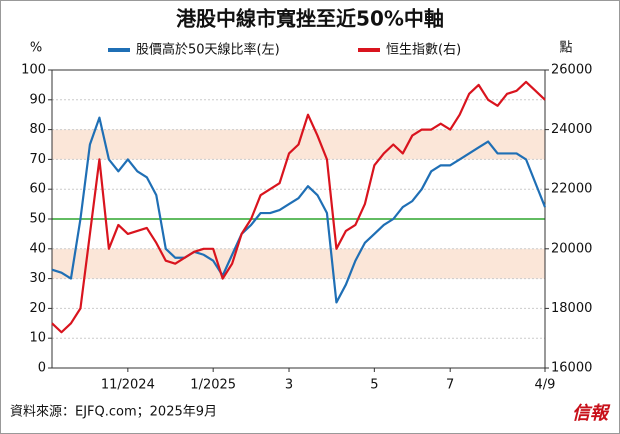 This screenshot has height=434, width=620. What do you see at coordinates (310, 19) in the screenshot?
I see `chart-title: 港股中線市寬挫至近50%中軸` at bounding box center [310, 19].